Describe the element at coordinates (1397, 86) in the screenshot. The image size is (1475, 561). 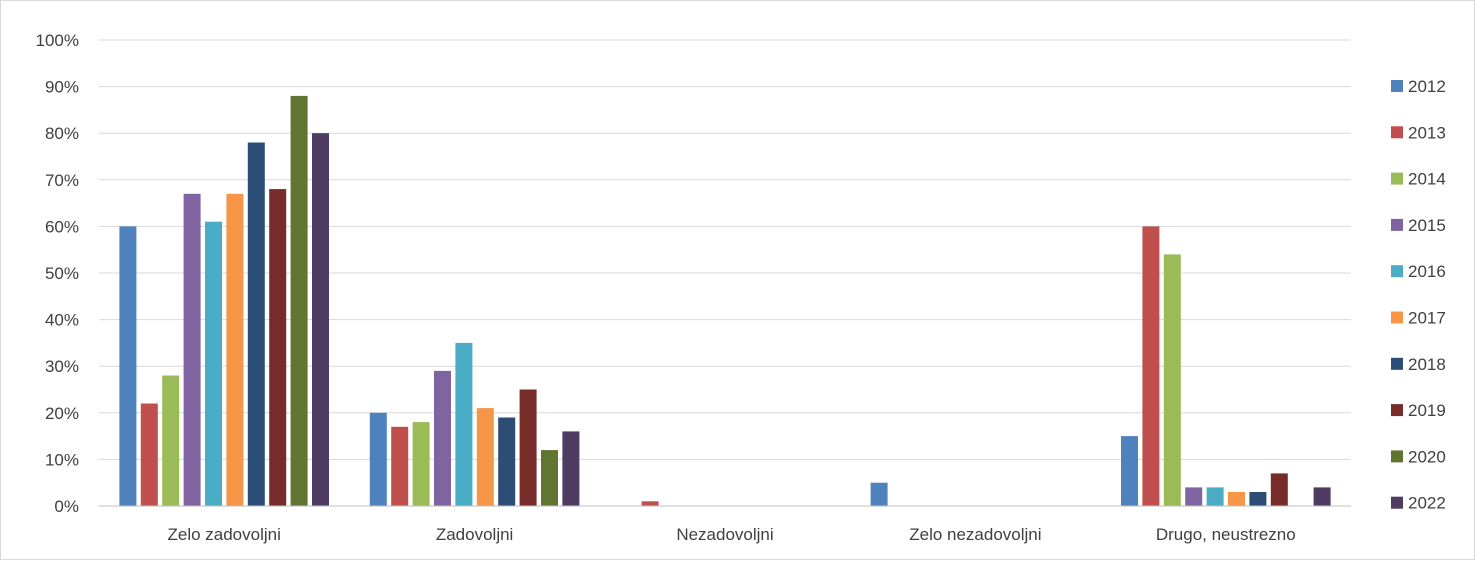
I see `legend-swatch-2012` at that location.